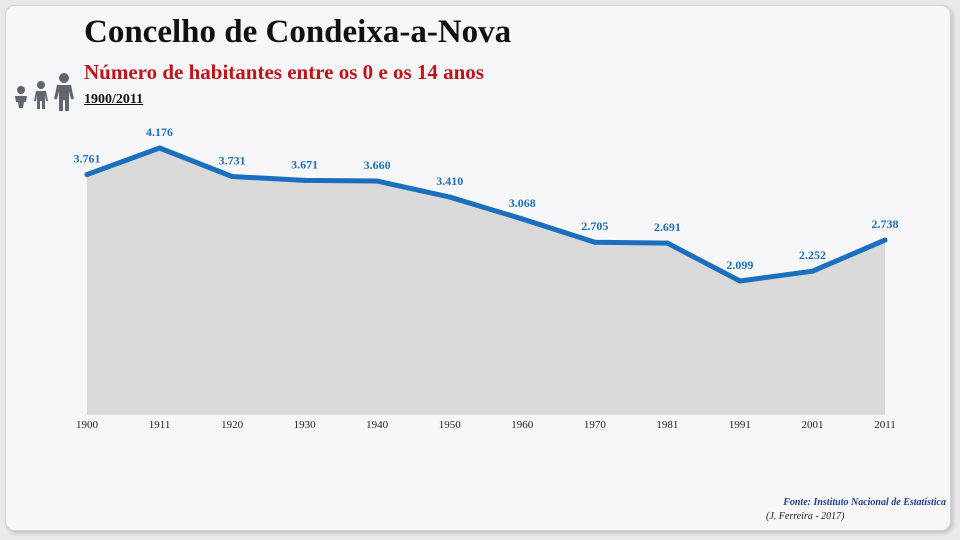  I want to click on data-label: 3.410, so click(449, 181).